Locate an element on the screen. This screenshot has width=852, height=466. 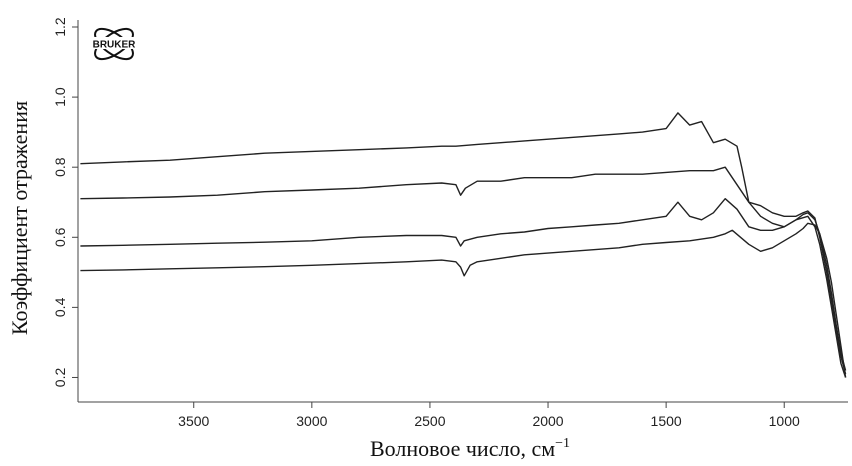
logo-text: BRUKER is located at coordinates (115, 45).